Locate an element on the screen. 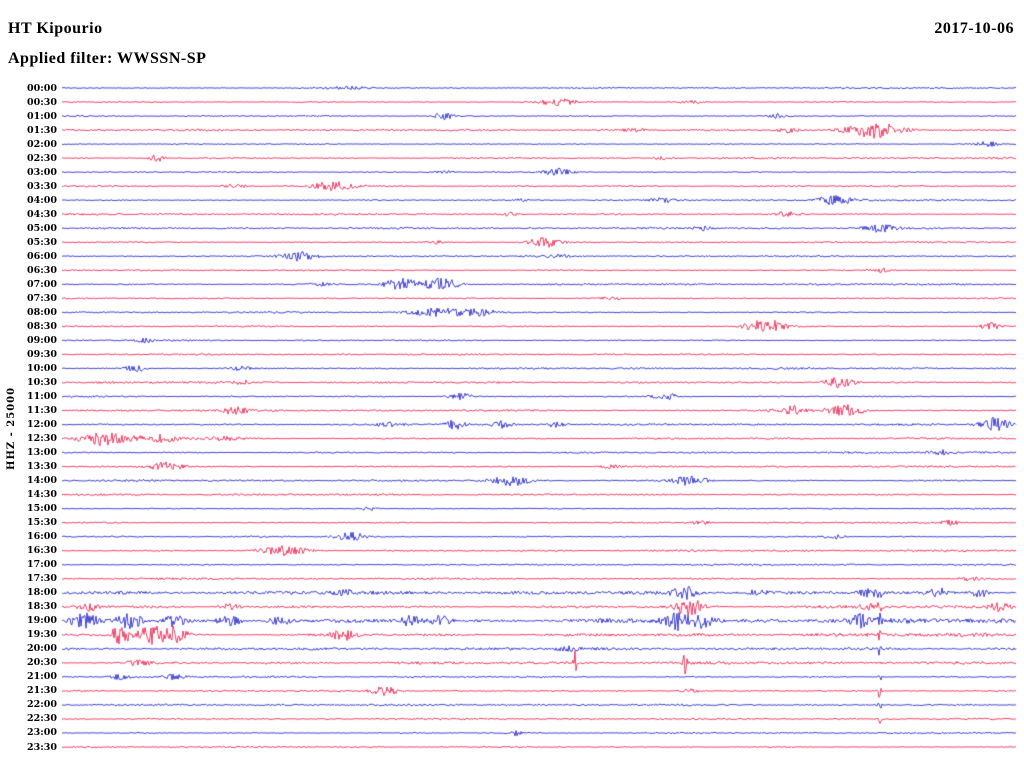 This screenshot has height=780, width=1024. time-label: 09:00 is located at coordinates (42, 340).